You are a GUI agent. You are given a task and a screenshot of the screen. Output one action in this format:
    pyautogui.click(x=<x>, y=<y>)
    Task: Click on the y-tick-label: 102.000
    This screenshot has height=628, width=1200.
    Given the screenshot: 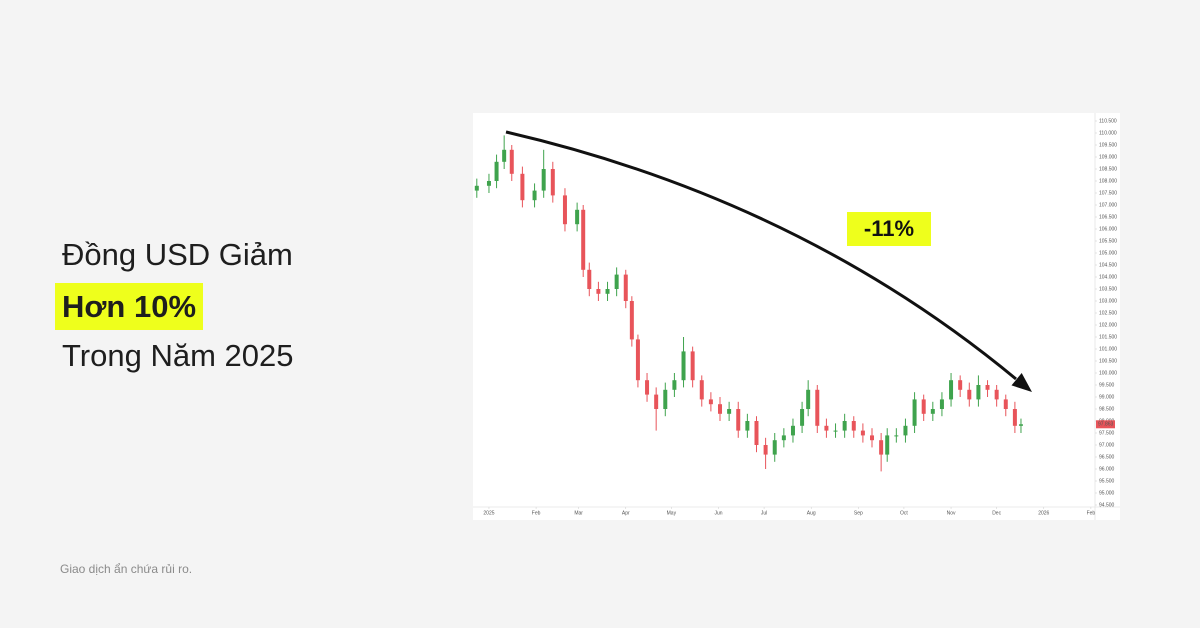 What is the action you would take?
    pyautogui.click(x=1108, y=325)
    